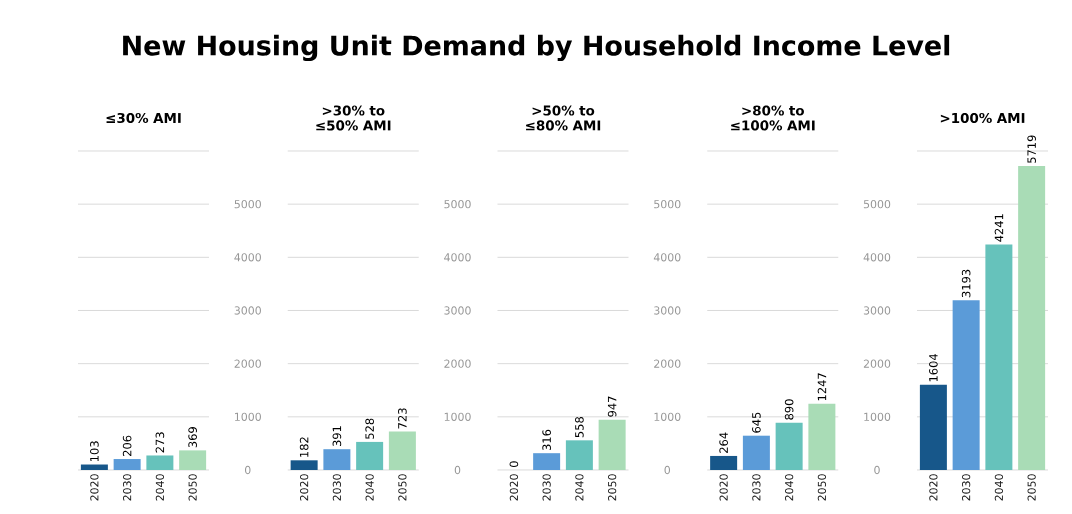 This screenshot has width=1072, height=514. Describe the element at coordinates (337, 436) in the screenshot. I see `data-label: 391` at that location.